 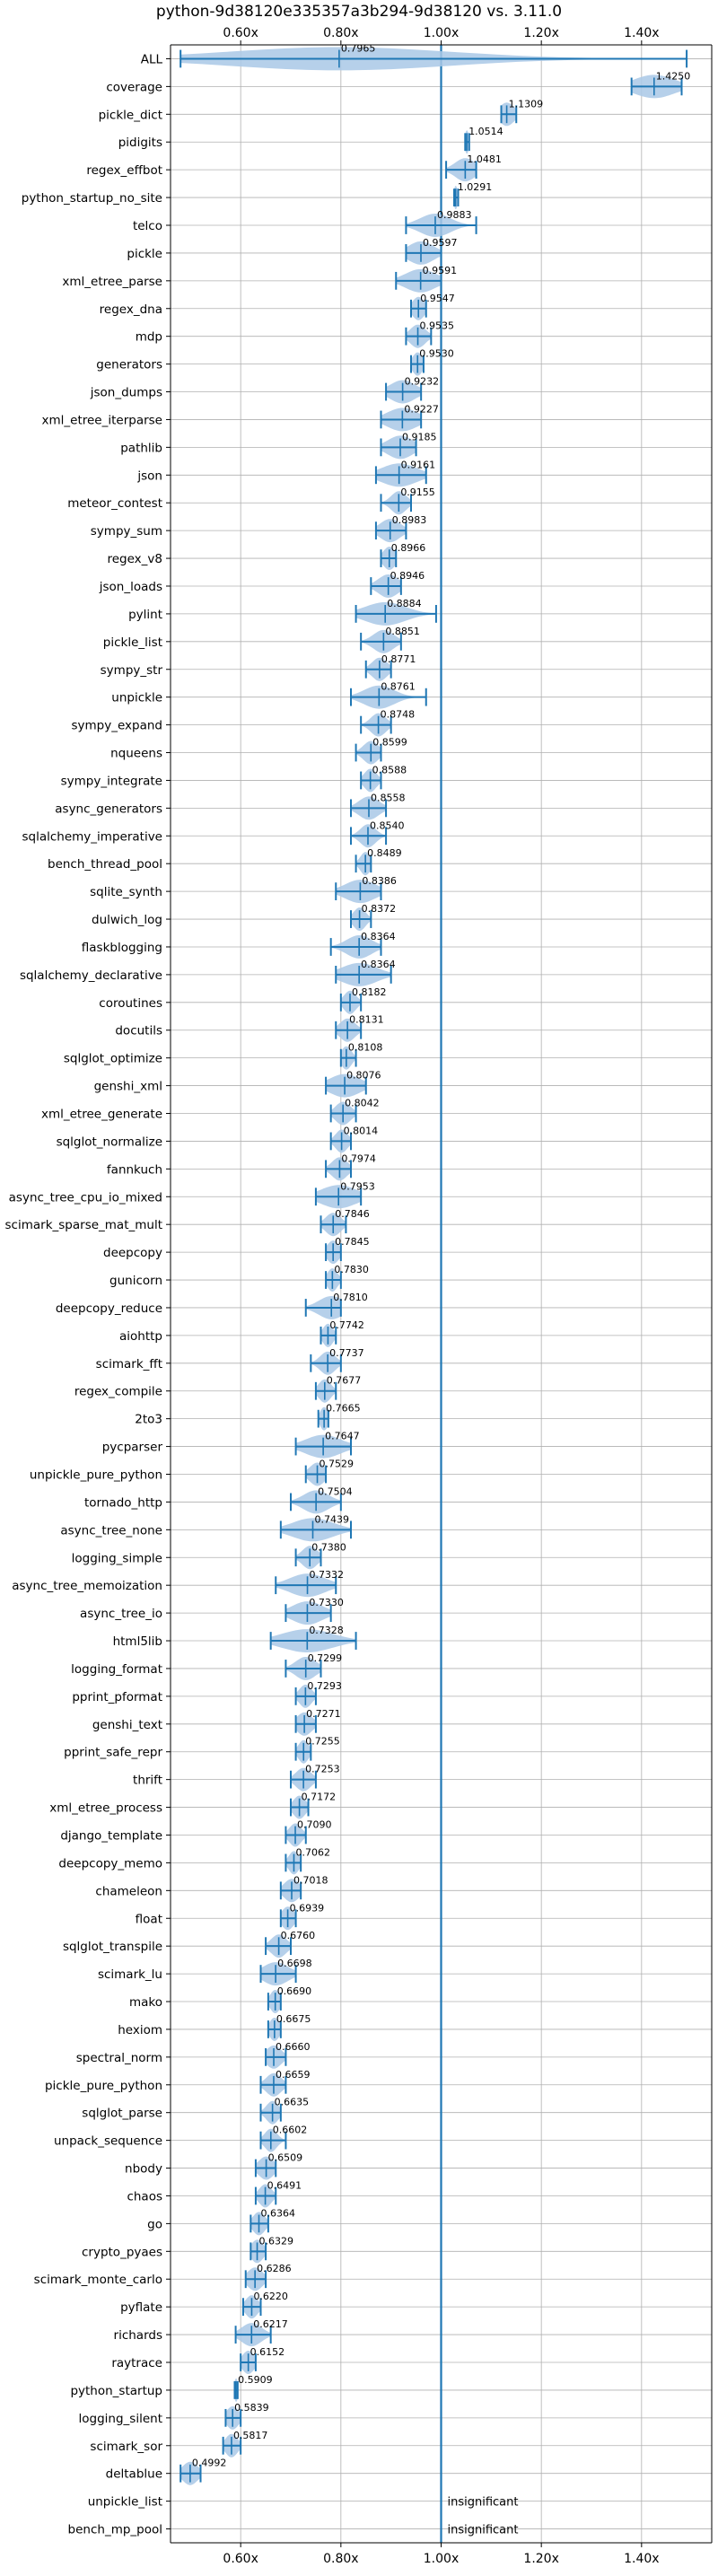 What do you see at coordinates (149, 1919) in the screenshot?
I see `y-tick-label: float` at bounding box center [149, 1919].